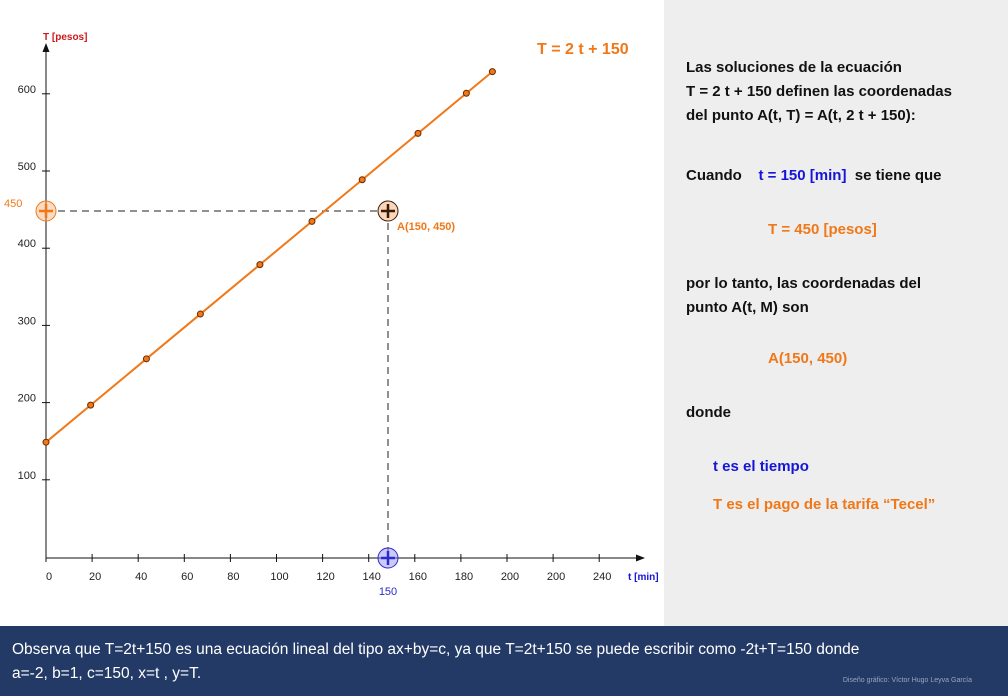  What do you see at coordinates (27, 244) in the screenshot?
I see `y-tick-label: 400` at bounding box center [27, 244].